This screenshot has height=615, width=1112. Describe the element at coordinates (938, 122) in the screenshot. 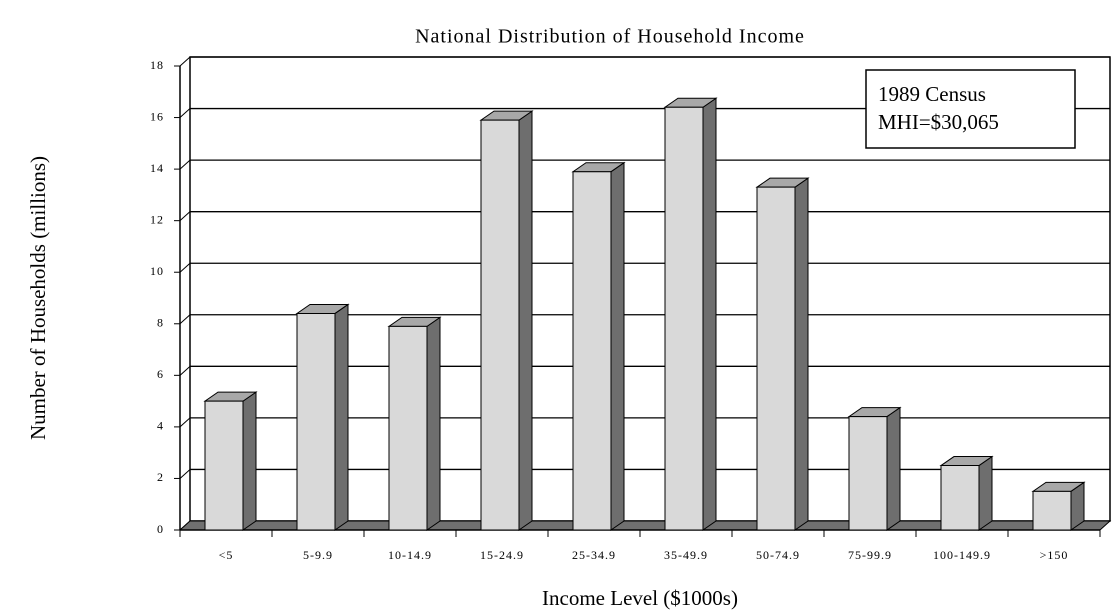

I see `annotation-text: MHI=$30,065` at that location.